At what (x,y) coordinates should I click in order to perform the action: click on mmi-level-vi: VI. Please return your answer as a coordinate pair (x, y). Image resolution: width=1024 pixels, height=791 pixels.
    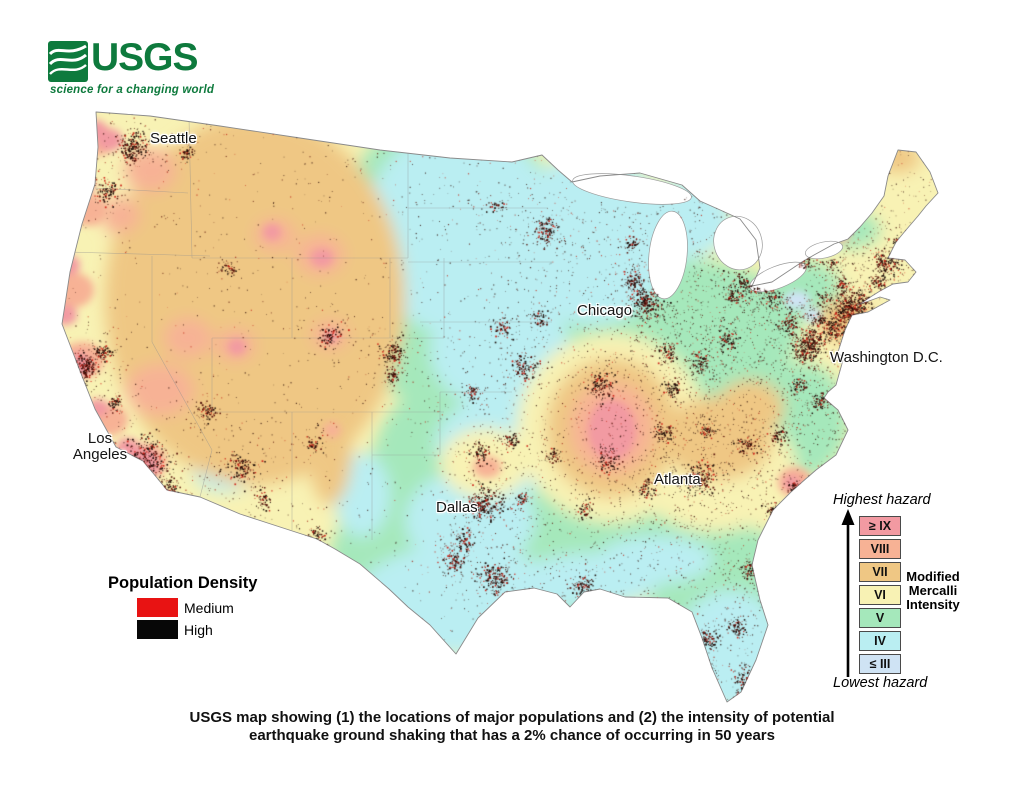
    Looking at the image, I should click on (880, 595).